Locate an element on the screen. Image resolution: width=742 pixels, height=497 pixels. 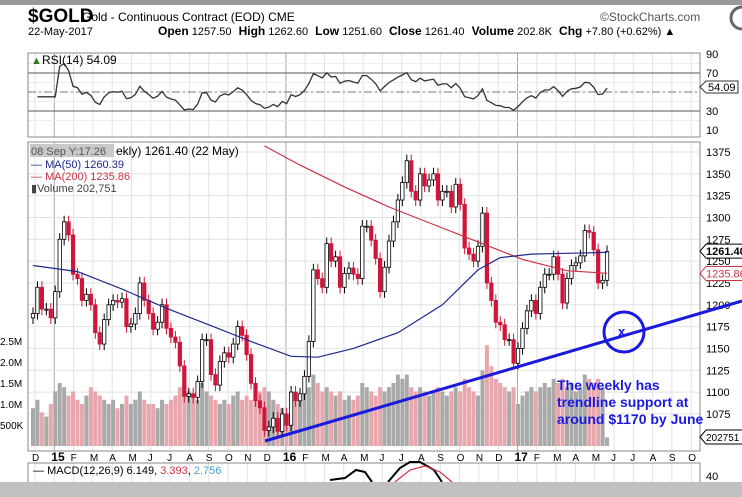
zoom-icon is located at coordinates (735, 18).